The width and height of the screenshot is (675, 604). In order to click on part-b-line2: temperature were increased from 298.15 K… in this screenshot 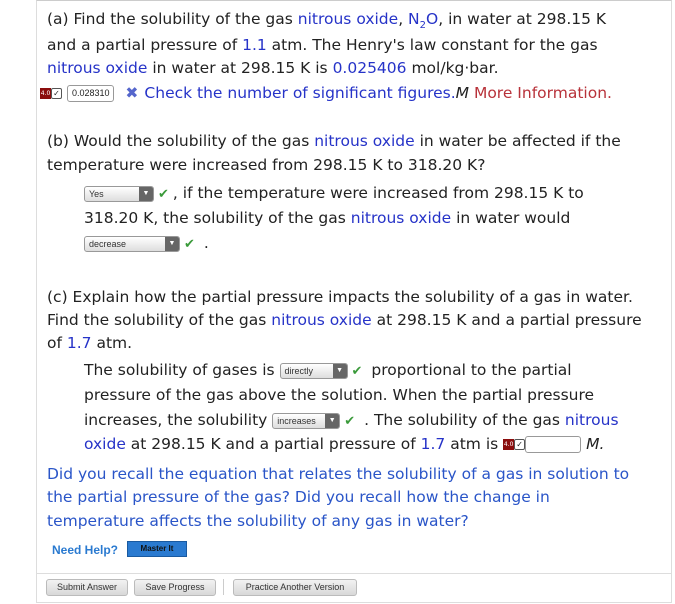, I will do `click(266, 165)`.